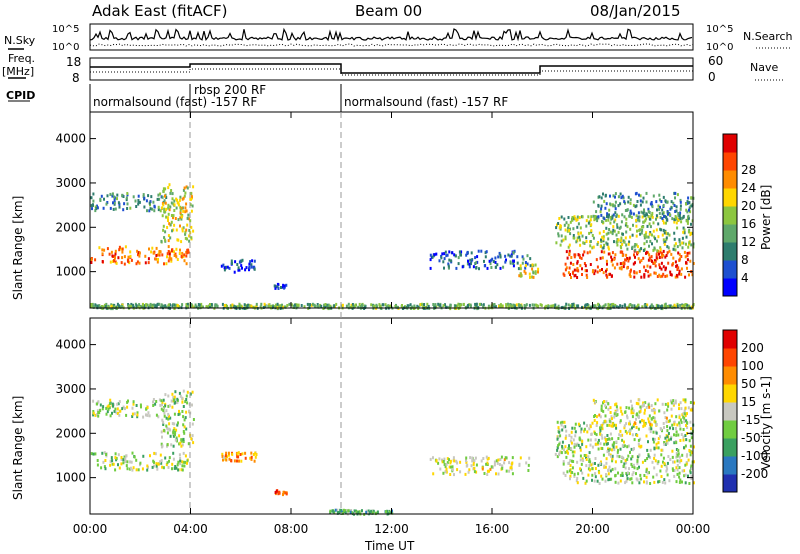 This screenshot has height=554, width=800. I want to click on log-tick-lo-right: 10^0, so click(719, 47).